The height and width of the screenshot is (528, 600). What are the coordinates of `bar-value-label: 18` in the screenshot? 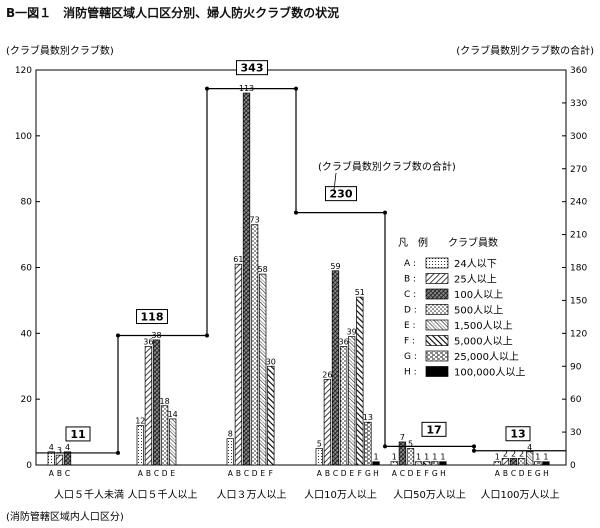 It's located at (165, 401).